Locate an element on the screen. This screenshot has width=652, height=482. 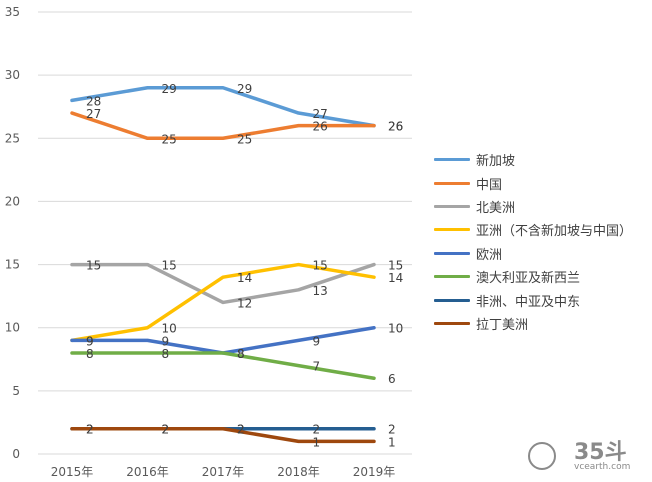
legend-item: 亚洲（不含新加坡与中国） is located at coordinates (533, 229).